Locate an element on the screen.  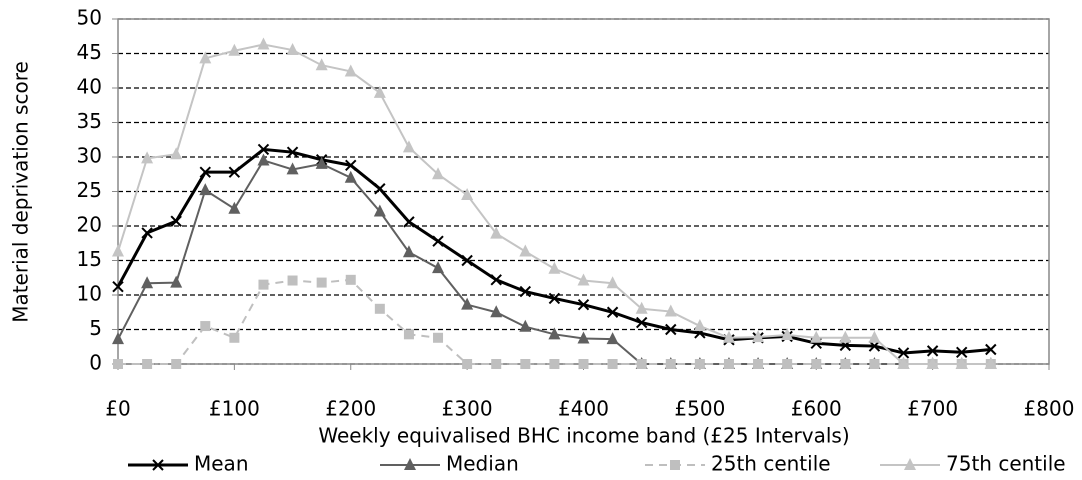
legend-label: Mean is located at coordinates (221, 464).